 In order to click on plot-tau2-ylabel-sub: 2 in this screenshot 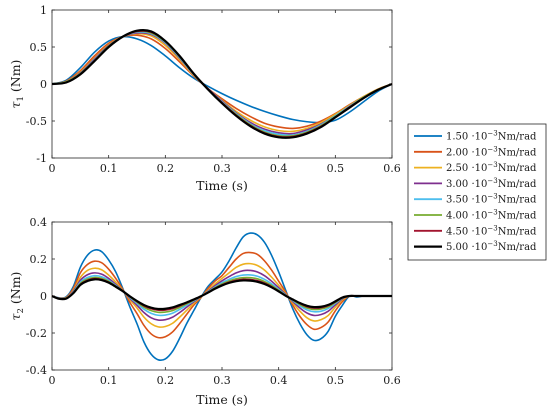, I will do `click(21, 310)`.